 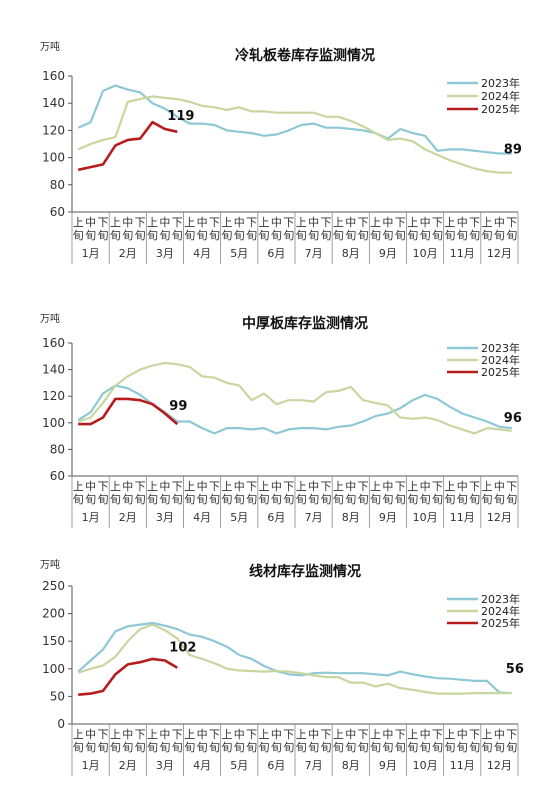 What do you see at coordinates (513, 150) in the screenshot?
I see `data-label: 89` at bounding box center [513, 150].